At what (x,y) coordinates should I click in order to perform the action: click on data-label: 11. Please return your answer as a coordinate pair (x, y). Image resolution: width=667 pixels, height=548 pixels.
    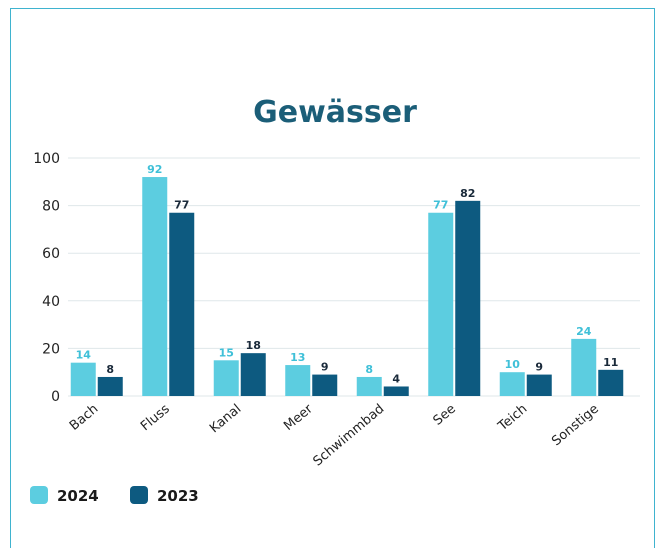
    Looking at the image, I should click on (610, 362).